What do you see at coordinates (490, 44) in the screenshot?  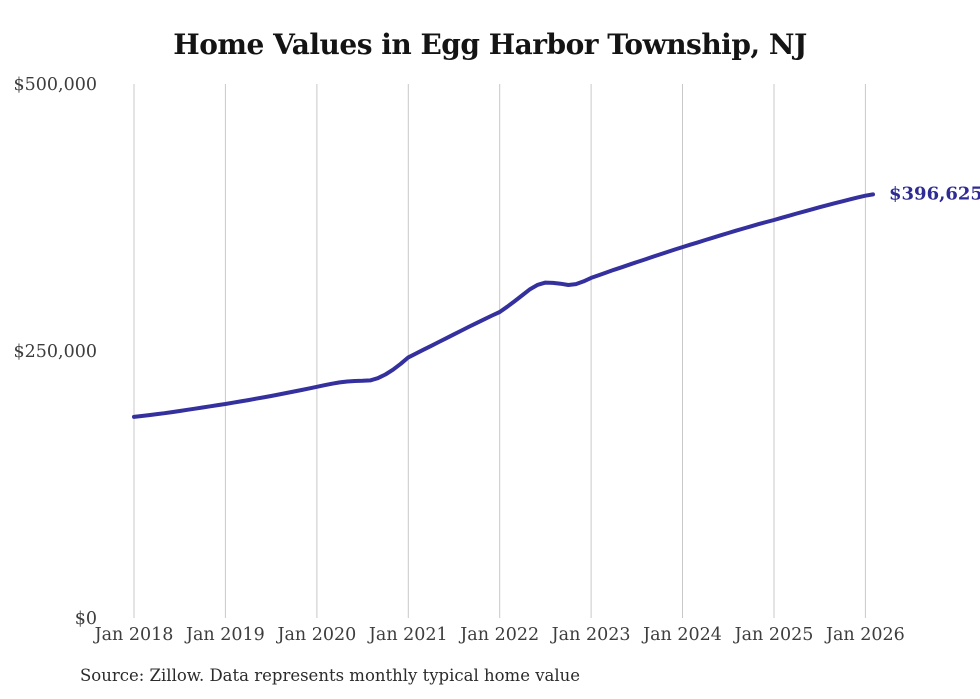 I see `chart-title: Home Values in Egg Harbor Township, NJ` at bounding box center [490, 44].